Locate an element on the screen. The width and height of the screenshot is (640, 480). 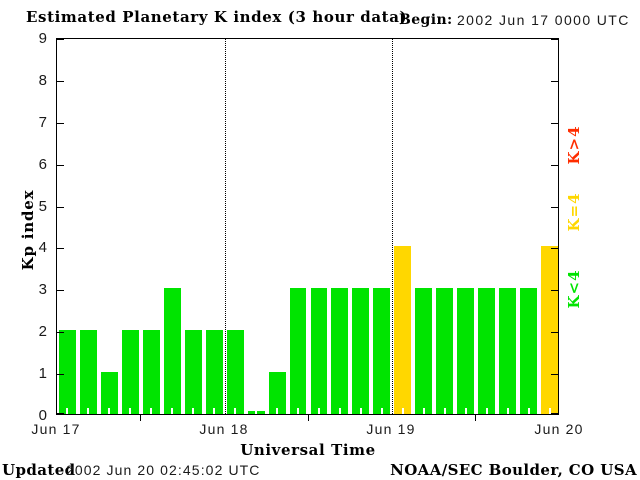
x-axis-label: Universal Time is located at coordinates (308, 450).